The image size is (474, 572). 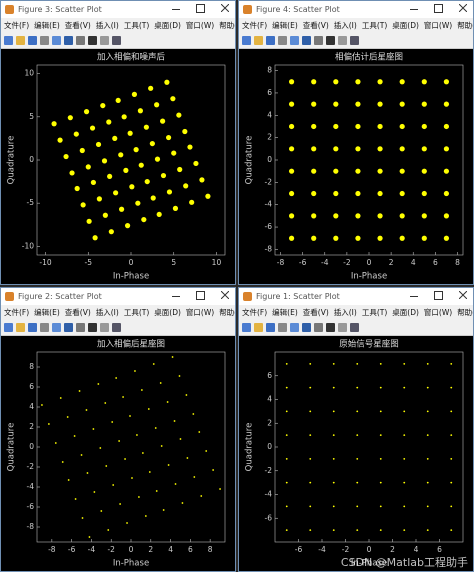 What do you see at coordinates (269, 114) in the screenshot?
I see `y-tick-label: 4` at bounding box center [269, 114].